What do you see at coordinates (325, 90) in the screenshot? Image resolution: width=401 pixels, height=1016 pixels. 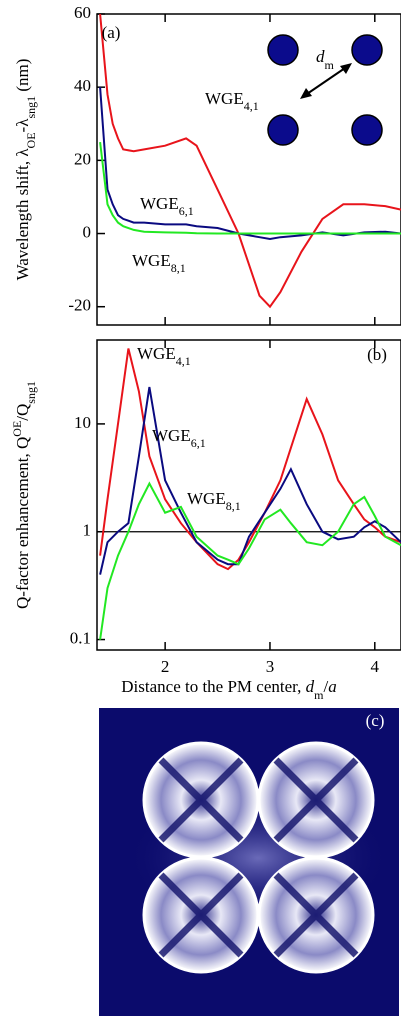 I see `inset` at bounding box center [325, 90].